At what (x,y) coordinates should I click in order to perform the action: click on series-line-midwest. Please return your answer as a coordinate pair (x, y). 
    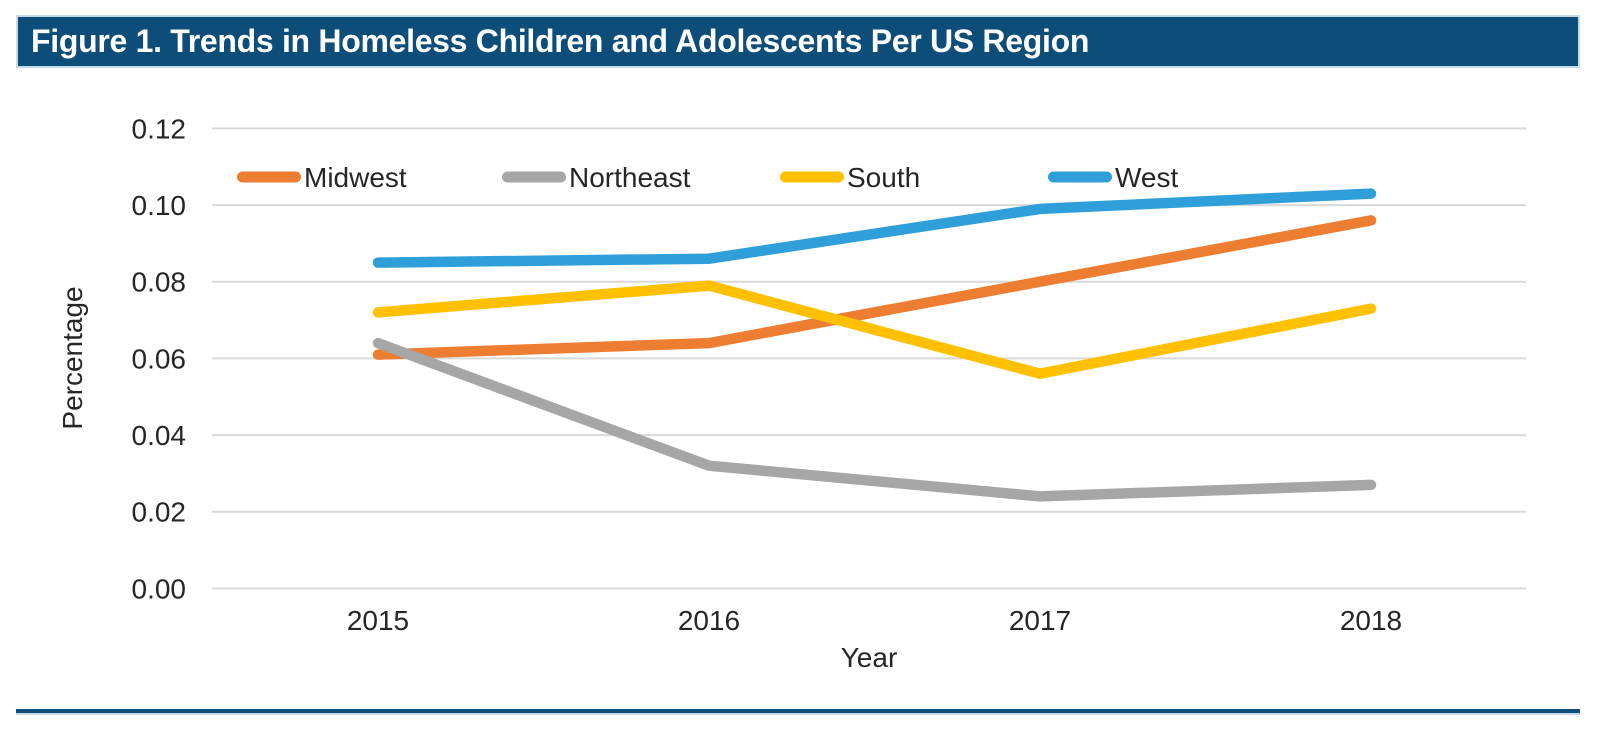
    Looking at the image, I should click on (874, 287).